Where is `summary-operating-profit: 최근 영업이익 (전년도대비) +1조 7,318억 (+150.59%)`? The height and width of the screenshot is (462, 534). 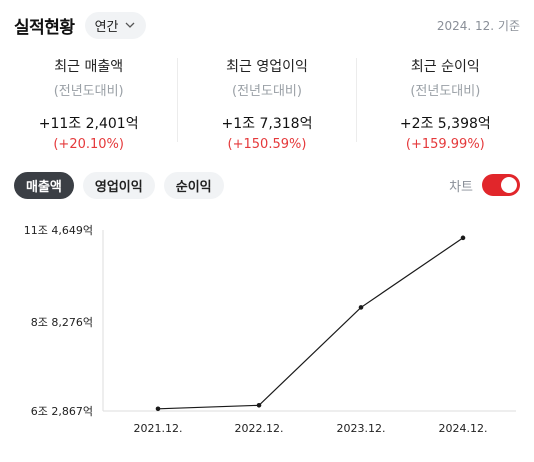 summary-operating-profit: 최근 영업이익 (전년도대비) +1조 7,318억 (+150.59%) is located at coordinates (267, 105).